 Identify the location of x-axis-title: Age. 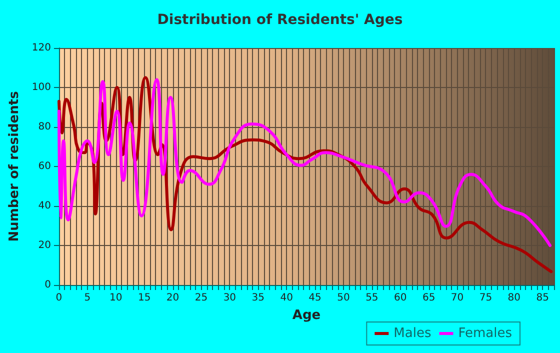
(306, 315).